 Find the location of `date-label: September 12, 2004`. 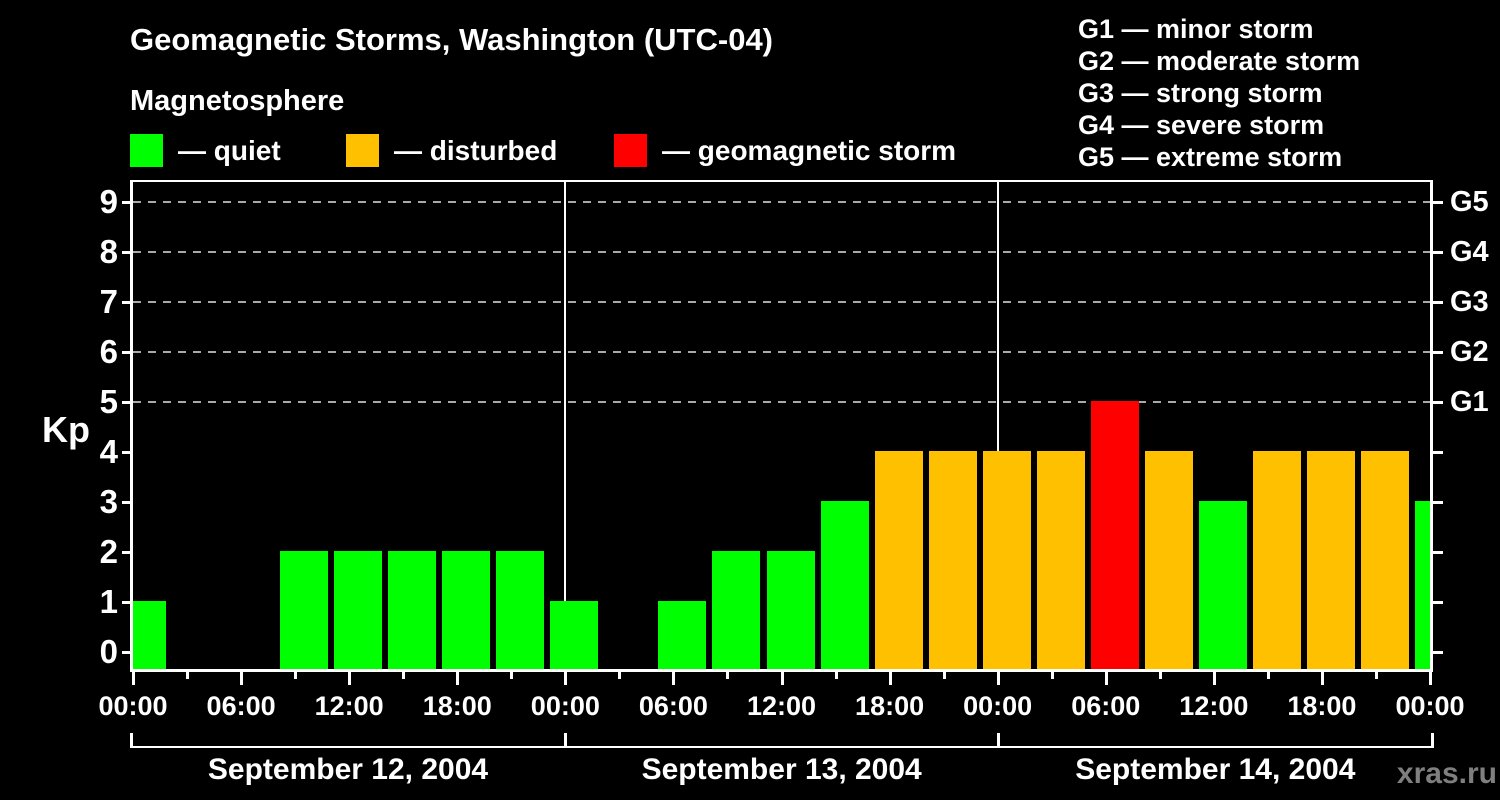

date-label: September 12, 2004 is located at coordinates (348, 769).